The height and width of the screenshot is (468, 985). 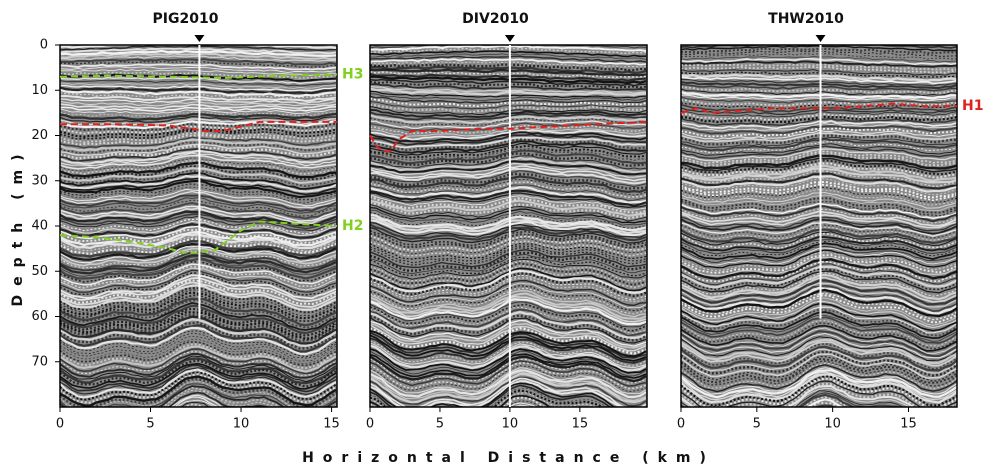 I want to click on horizon-label: H3, so click(x=352, y=74).